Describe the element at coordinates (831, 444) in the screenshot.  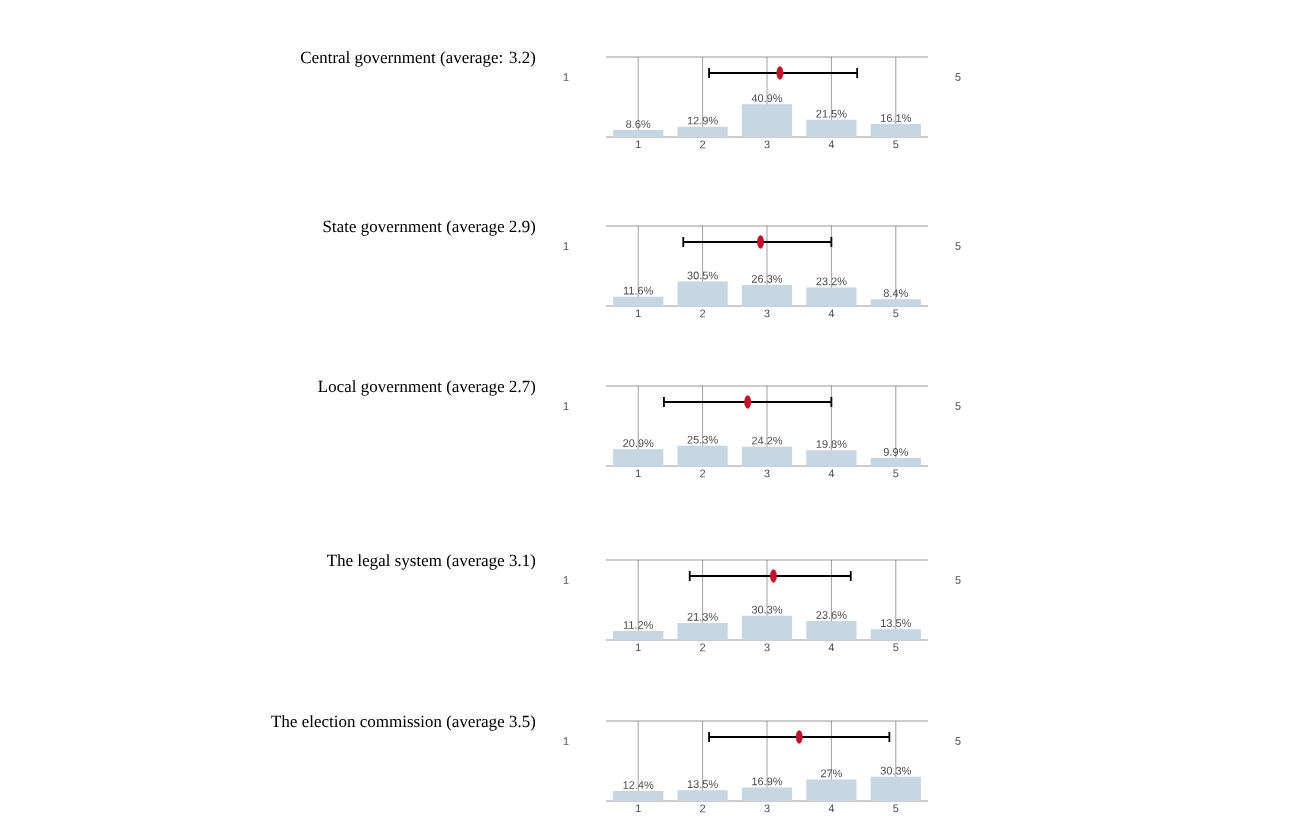
I see `data-label: 19.8%` at that location.